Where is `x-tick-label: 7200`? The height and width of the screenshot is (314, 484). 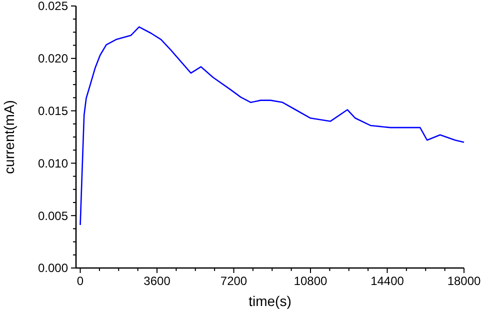 x-tick-label: 7200 is located at coordinates (234, 281).